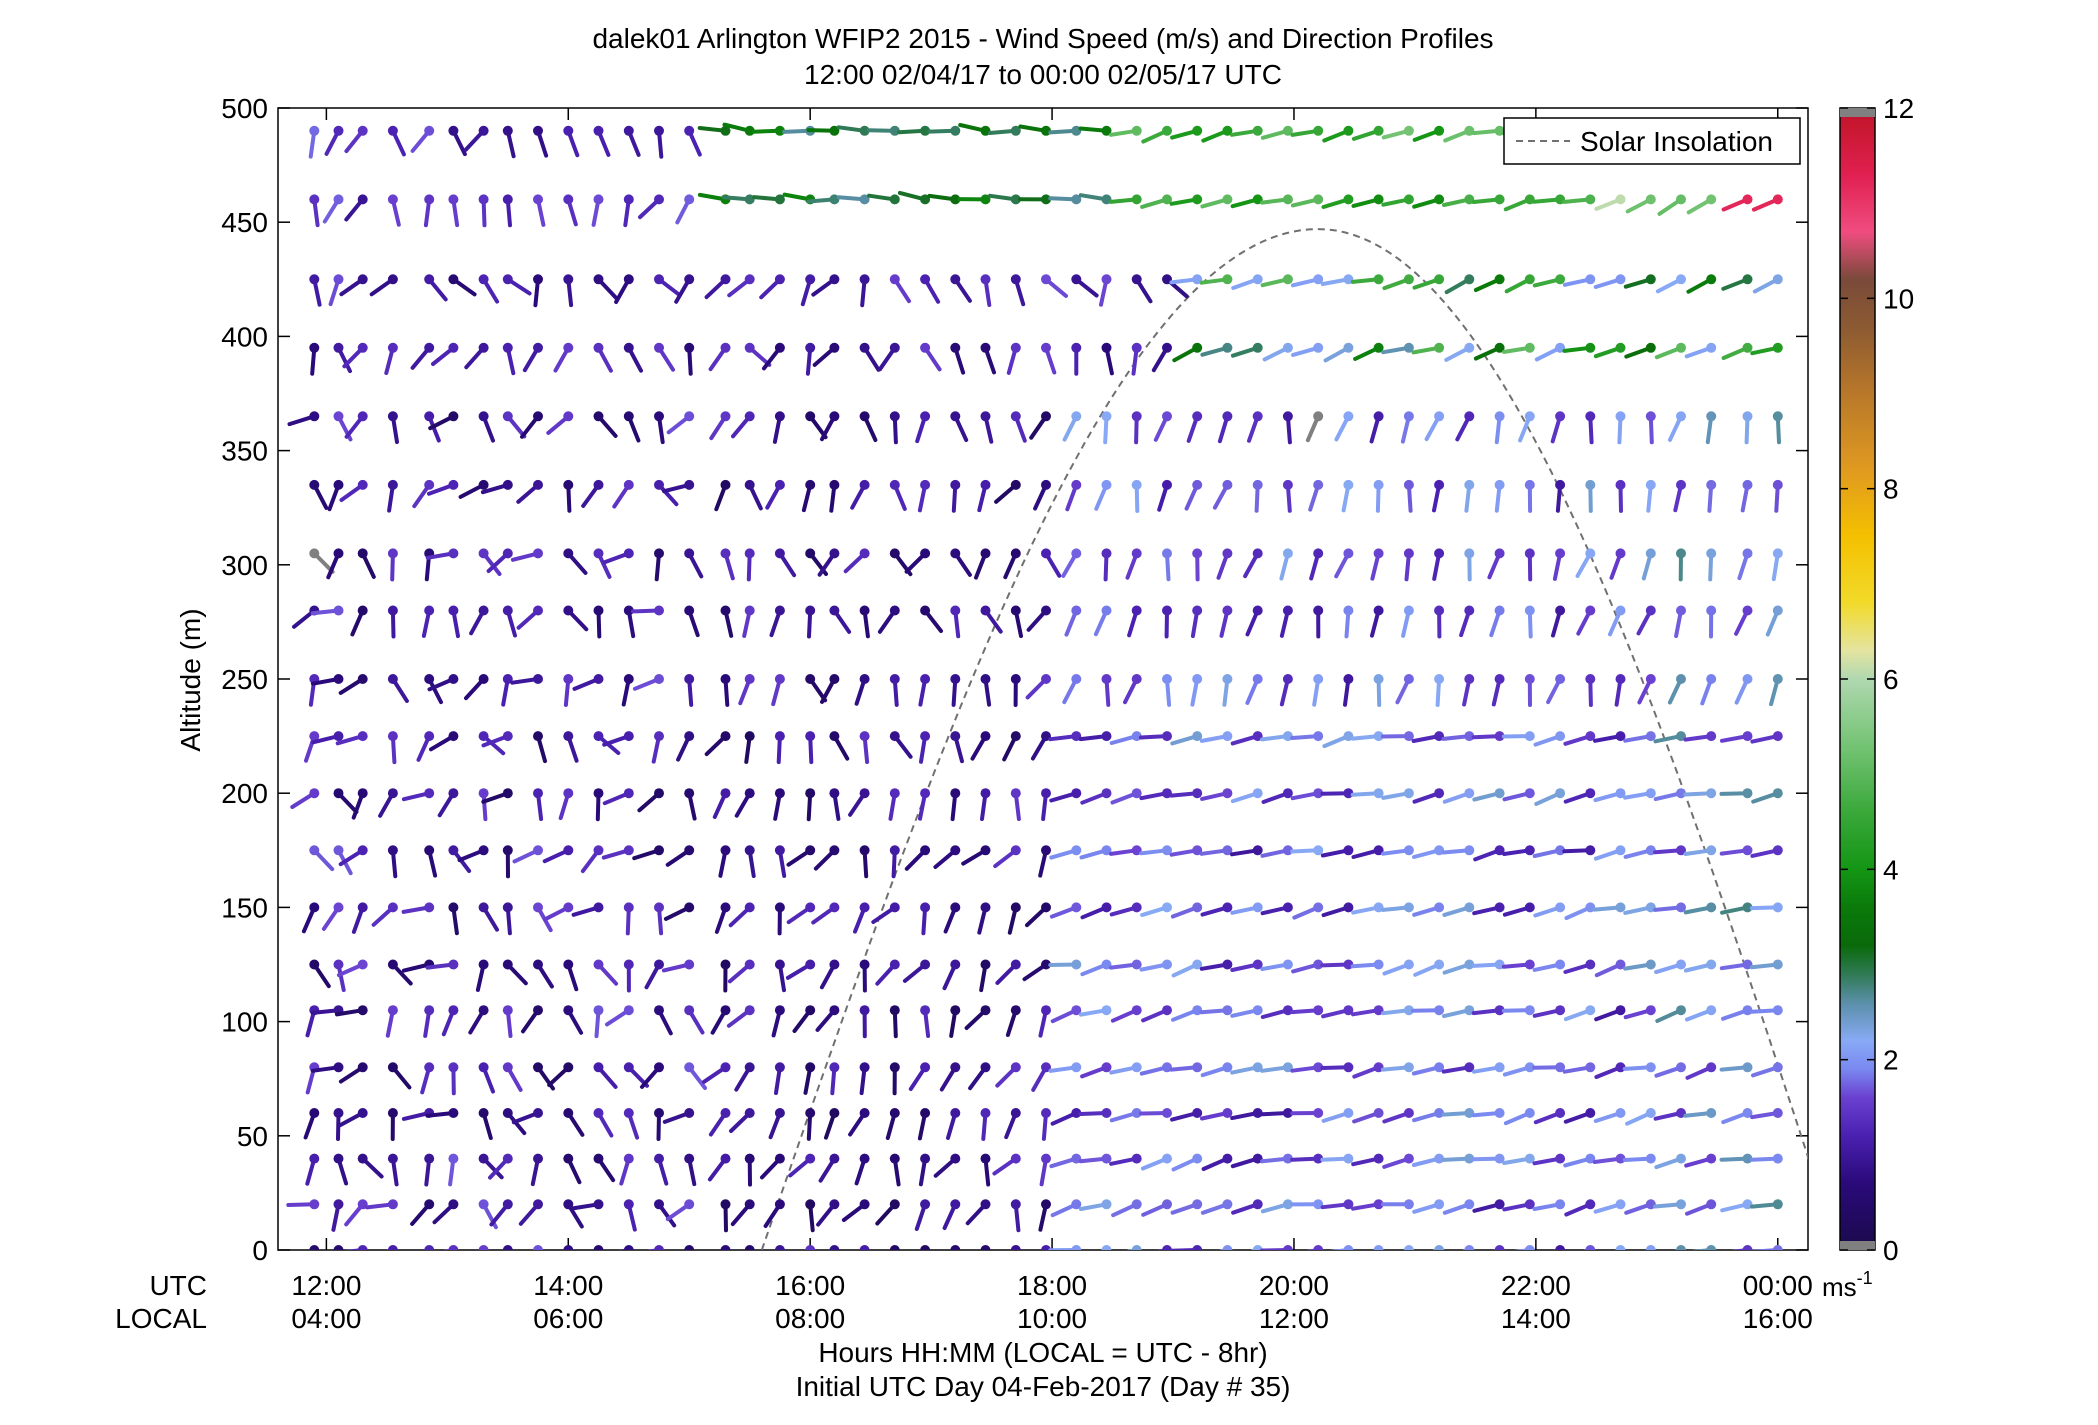 This screenshot has height=1425, width=2098. Describe the element at coordinates (1891, 869) in the screenshot. I see `colorbar-tick-label: 4` at that location.